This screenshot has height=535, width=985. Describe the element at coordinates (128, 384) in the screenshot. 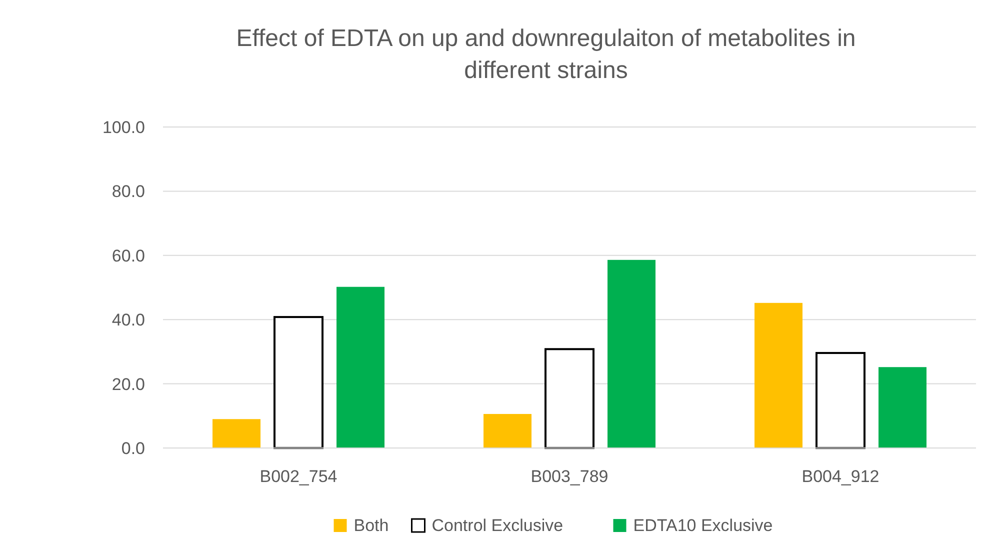

I see `y-tick-label: 20.0` at that location.